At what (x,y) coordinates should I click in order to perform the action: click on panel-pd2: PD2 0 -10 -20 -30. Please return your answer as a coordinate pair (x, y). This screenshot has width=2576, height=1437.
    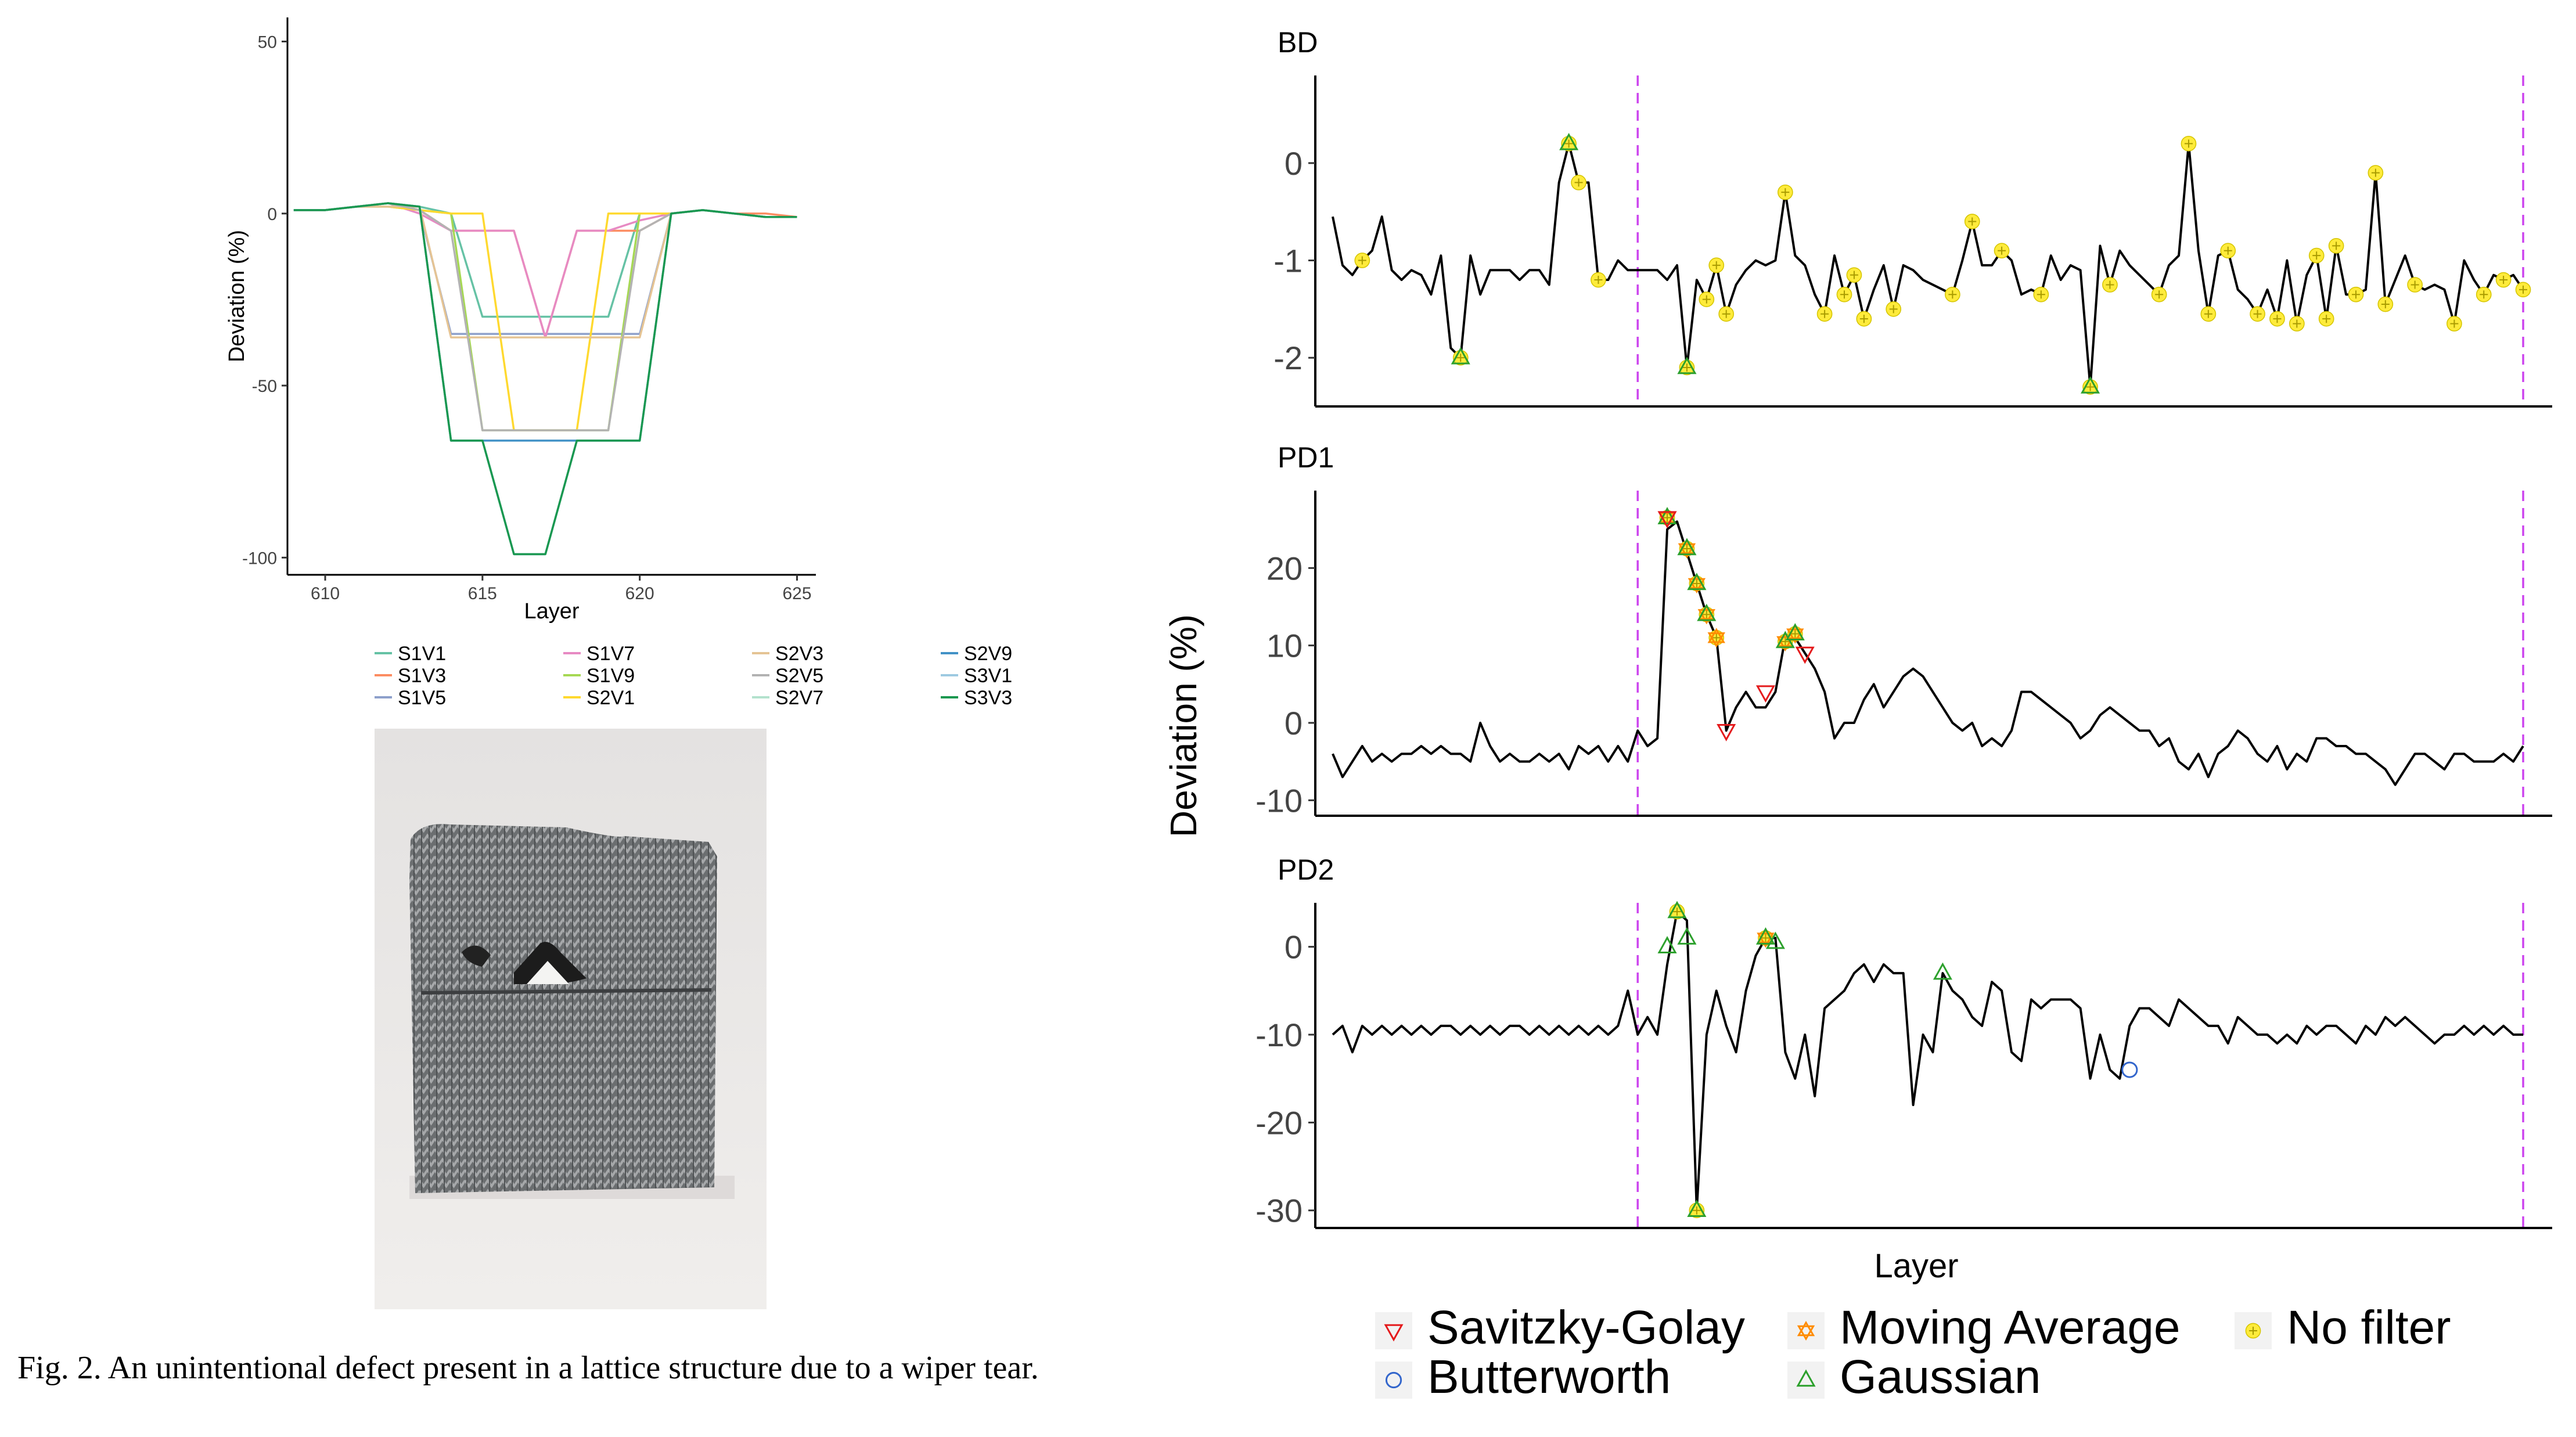
    Looking at the image, I should click on (1903, 1041).